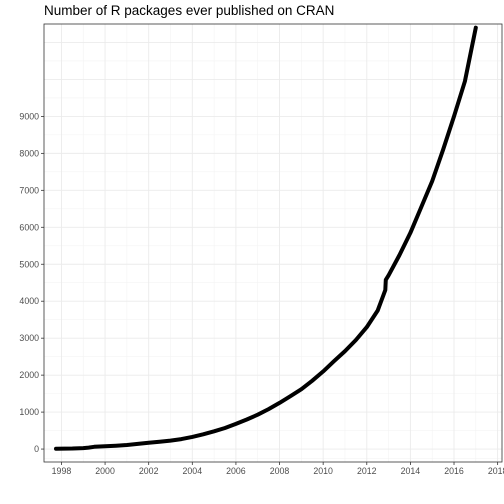 This screenshot has height=504, width=504. I want to click on x-tick-label: 1998, so click(62, 471).